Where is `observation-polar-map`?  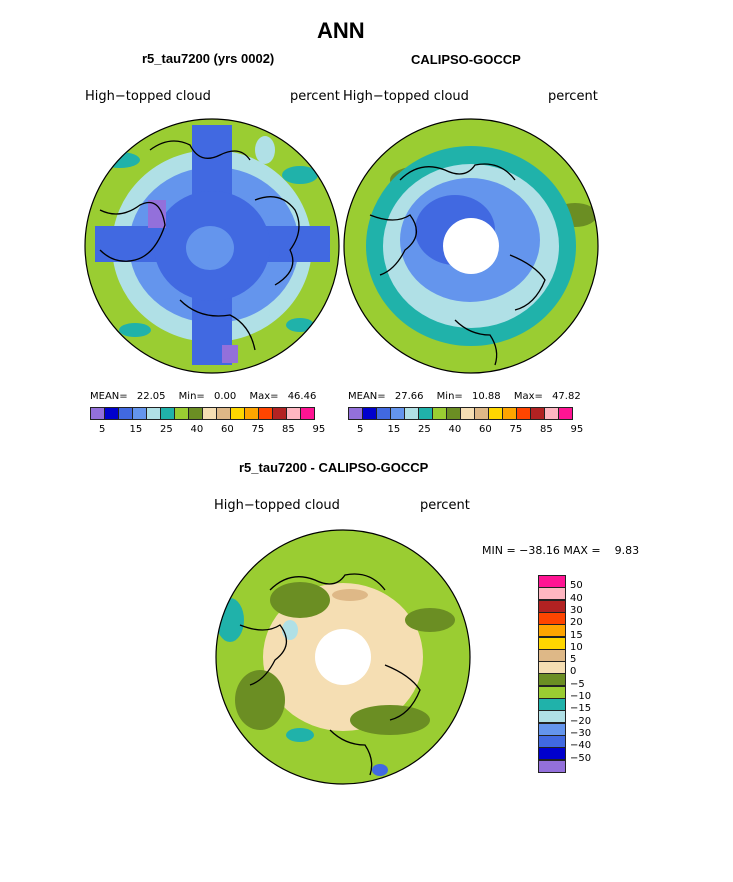 observation-polar-map is located at coordinates (471, 246).